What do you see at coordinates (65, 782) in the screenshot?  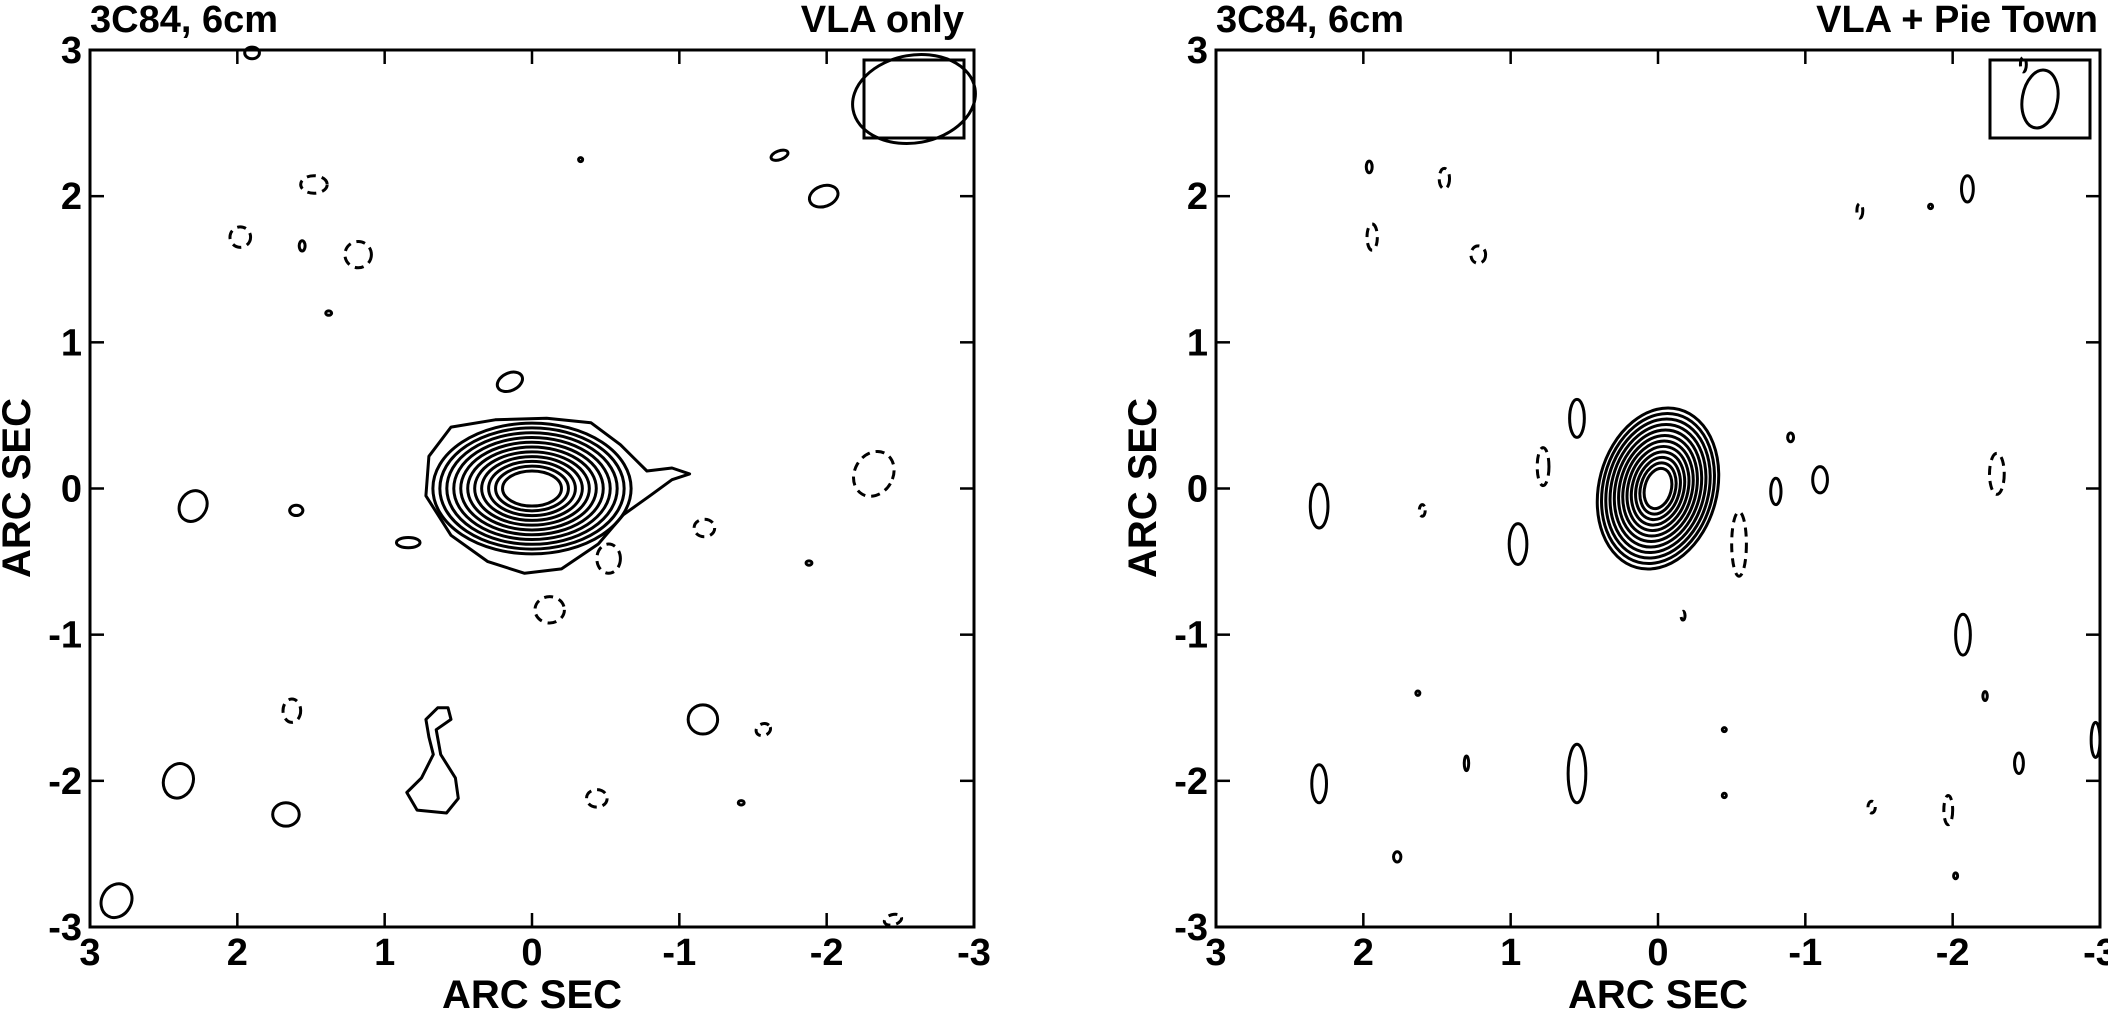 I see `y-tick-label: -2` at bounding box center [65, 782].